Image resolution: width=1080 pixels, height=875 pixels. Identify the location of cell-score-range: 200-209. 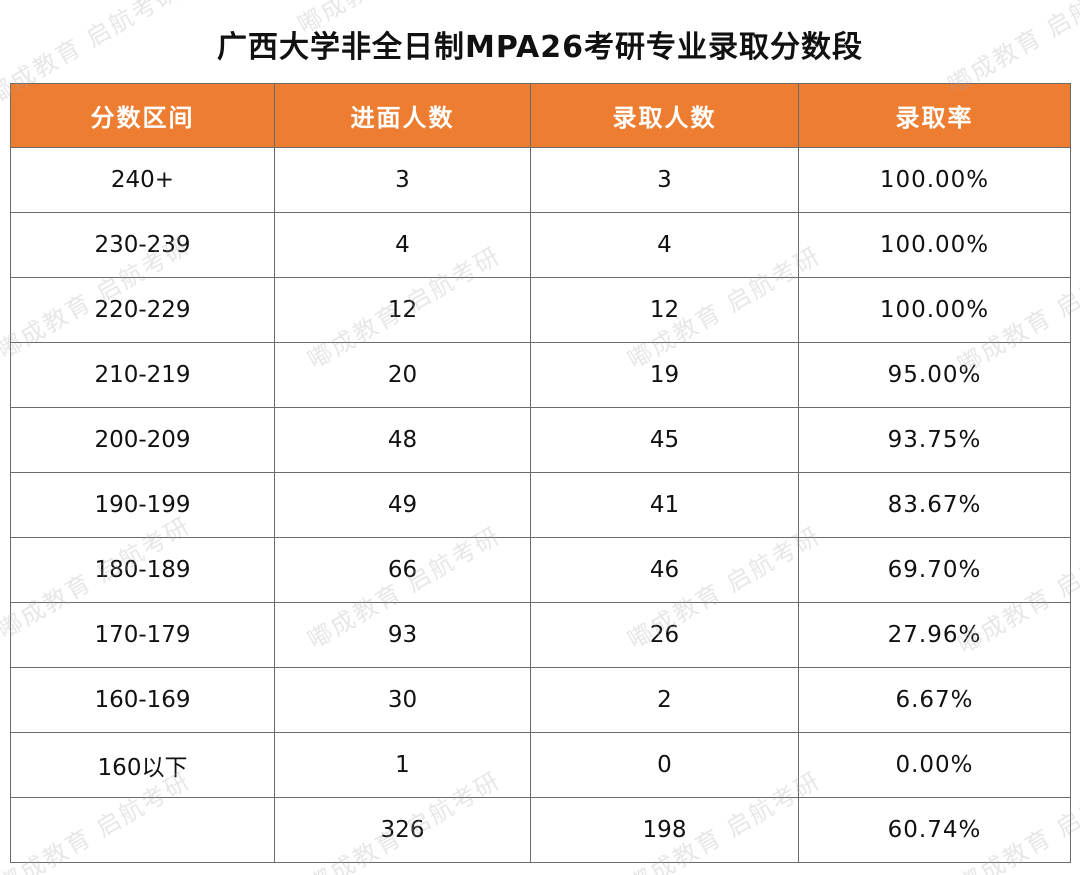
(142, 440).